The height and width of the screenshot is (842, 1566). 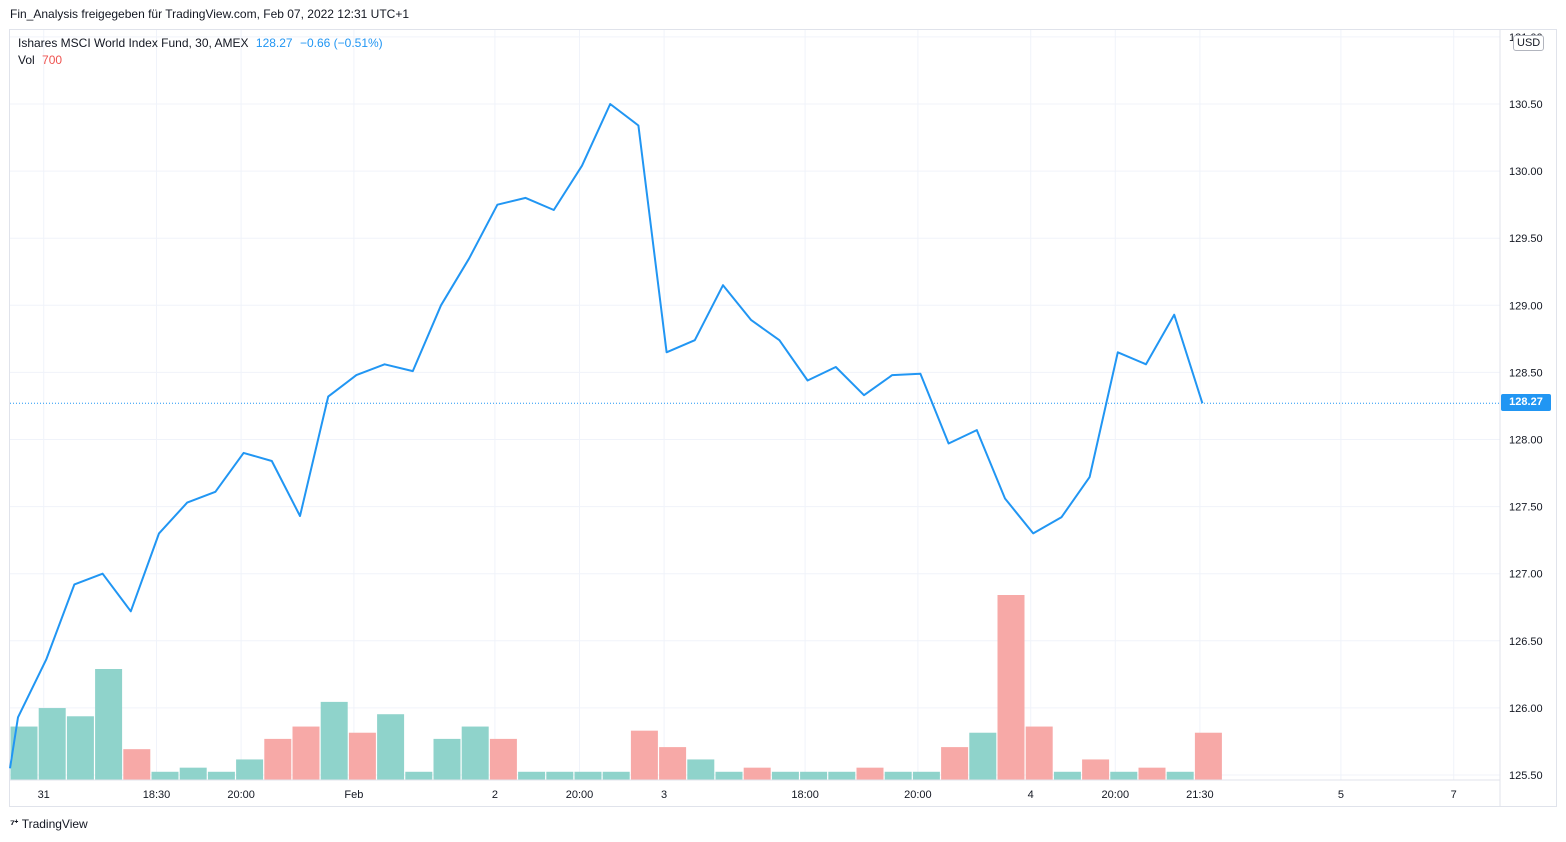 What do you see at coordinates (495, 795) in the screenshot?
I see `time-tick-label: 2` at bounding box center [495, 795].